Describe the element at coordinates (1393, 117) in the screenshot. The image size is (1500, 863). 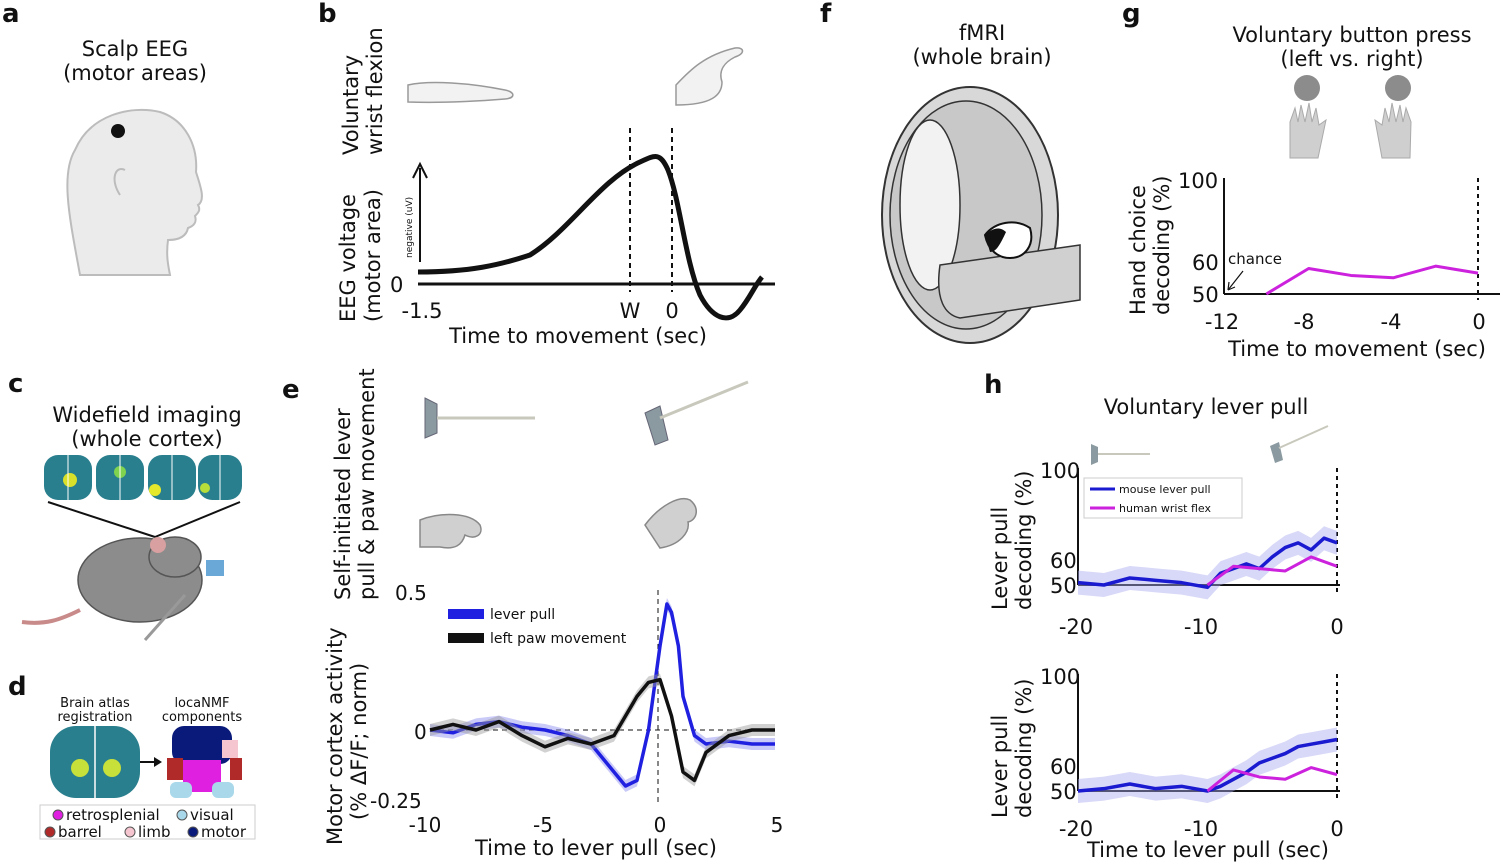
I see `right-hand-button-icon` at that location.